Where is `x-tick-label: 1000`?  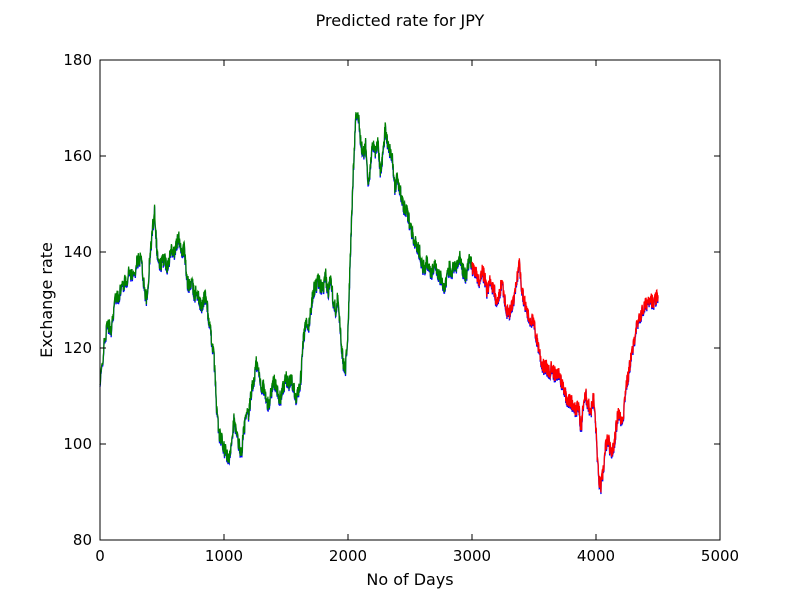
x-tick-label: 1000 is located at coordinates (224, 556).